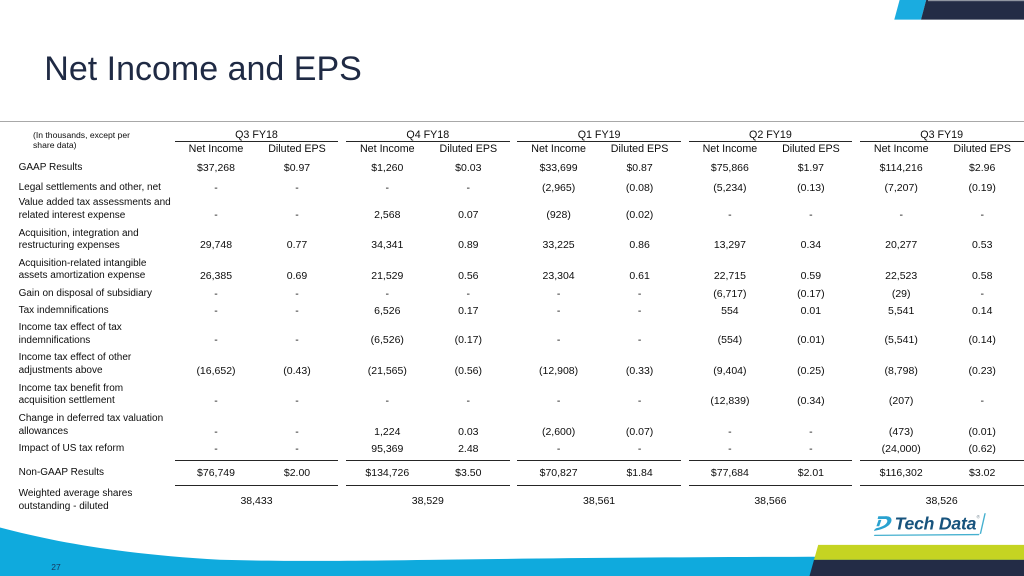 The width and height of the screenshot is (1024, 576). Describe the element at coordinates (936, 524) in the screenshot. I see `svg-text: Tech Data` at that location.